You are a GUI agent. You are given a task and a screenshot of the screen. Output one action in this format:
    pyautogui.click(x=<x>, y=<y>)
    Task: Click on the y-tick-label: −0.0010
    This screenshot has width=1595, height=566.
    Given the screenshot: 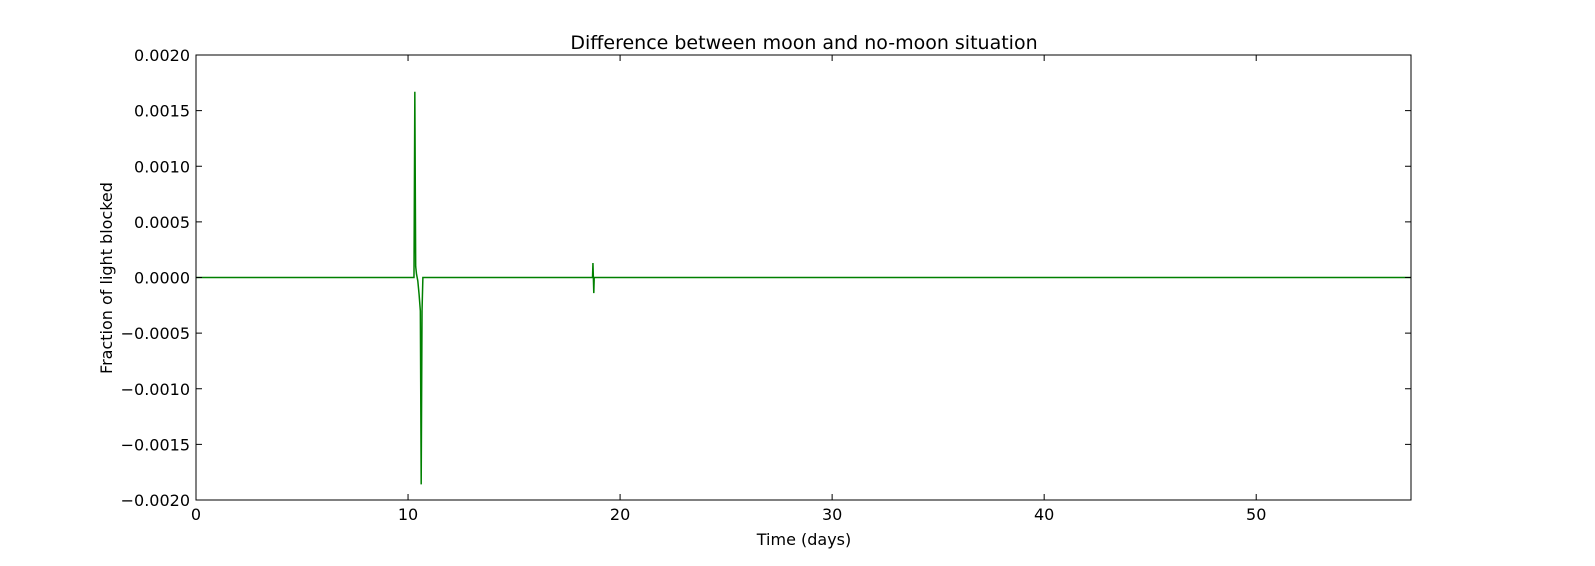 What is the action you would take?
    pyautogui.click(x=155, y=389)
    